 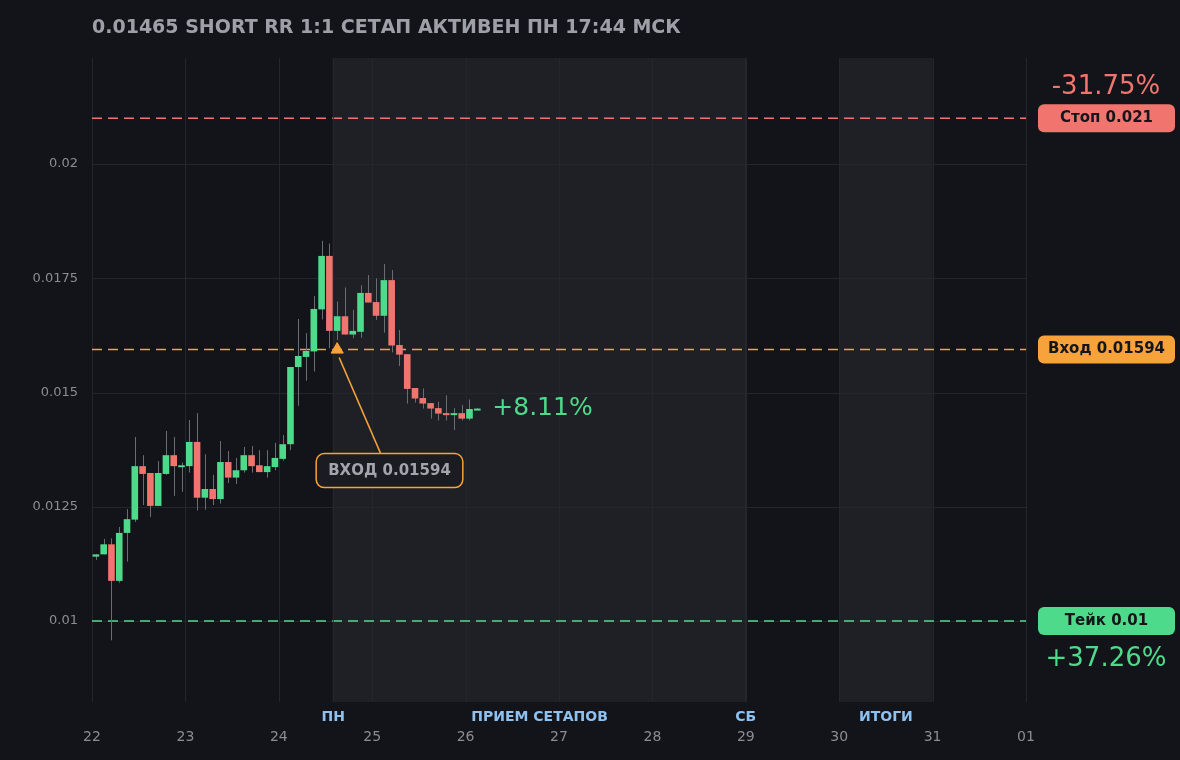 What do you see at coordinates (372, 736) in the screenshot?
I see `x-tick-label: 25` at bounding box center [372, 736].